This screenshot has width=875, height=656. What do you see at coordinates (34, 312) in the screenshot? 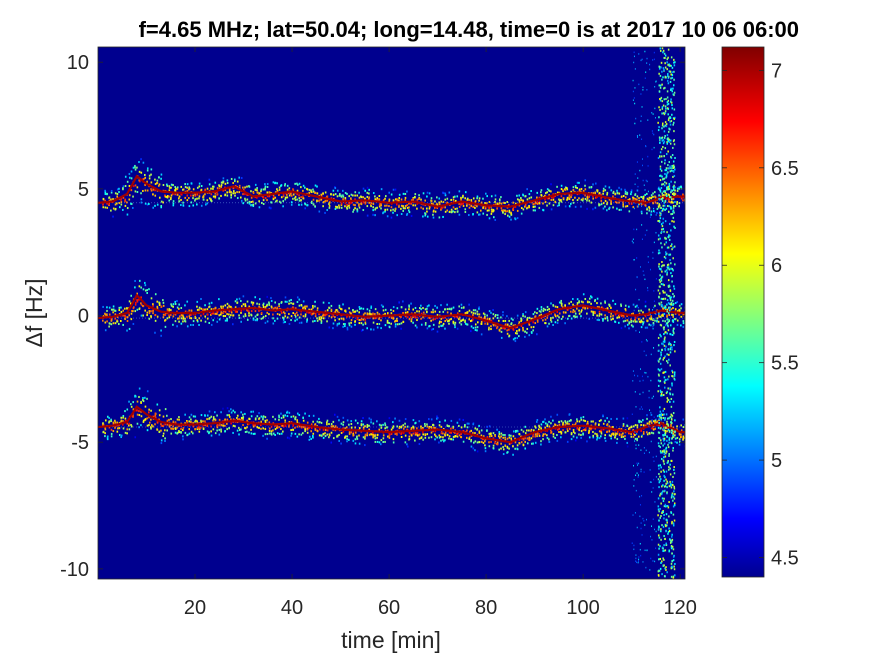
I see `y-axis-label: Δf [Hz]` at bounding box center [34, 312].